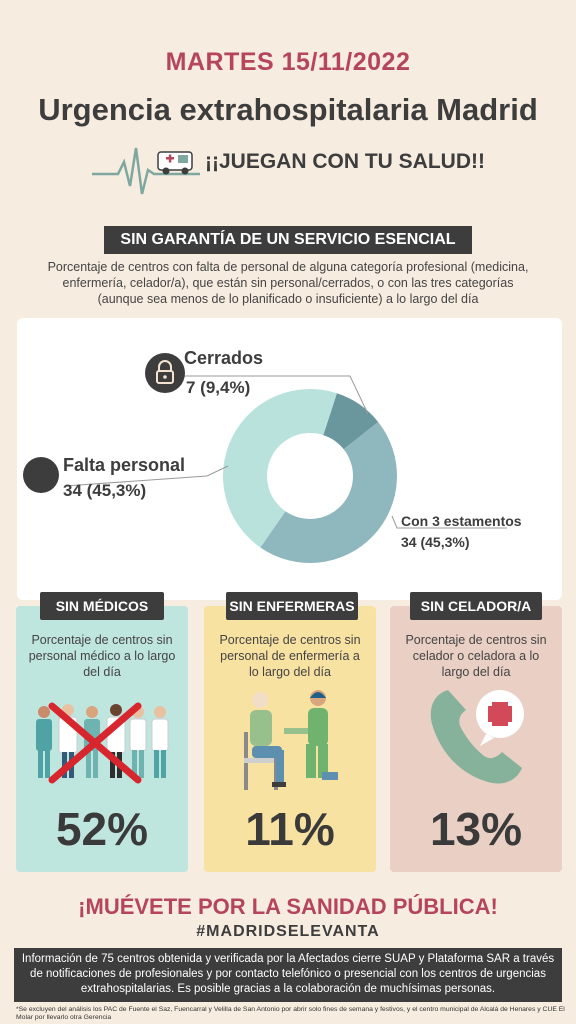 The height and width of the screenshot is (1024, 576). I want to click on leader-line-cerrados, so click(276, 395).